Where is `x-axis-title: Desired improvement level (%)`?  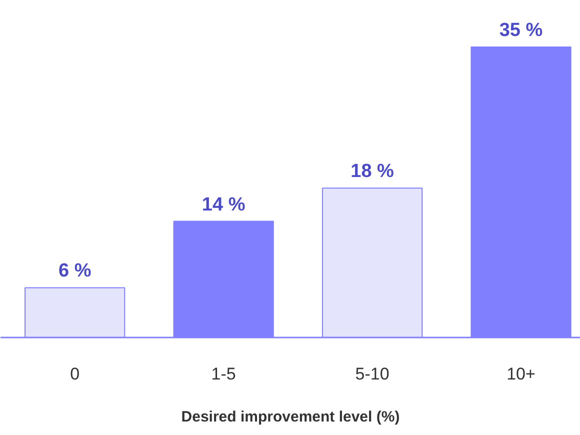 x-axis-title: Desired improvement level (%) is located at coordinates (290, 417).